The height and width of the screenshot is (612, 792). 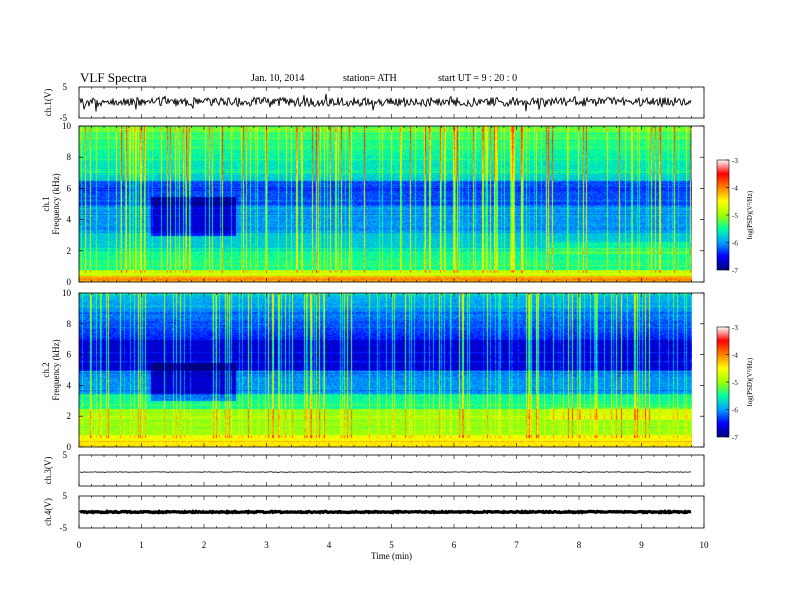 What do you see at coordinates (735, 244) in the screenshot?
I see `spec1-colorbar-tick-3: -6` at bounding box center [735, 244].